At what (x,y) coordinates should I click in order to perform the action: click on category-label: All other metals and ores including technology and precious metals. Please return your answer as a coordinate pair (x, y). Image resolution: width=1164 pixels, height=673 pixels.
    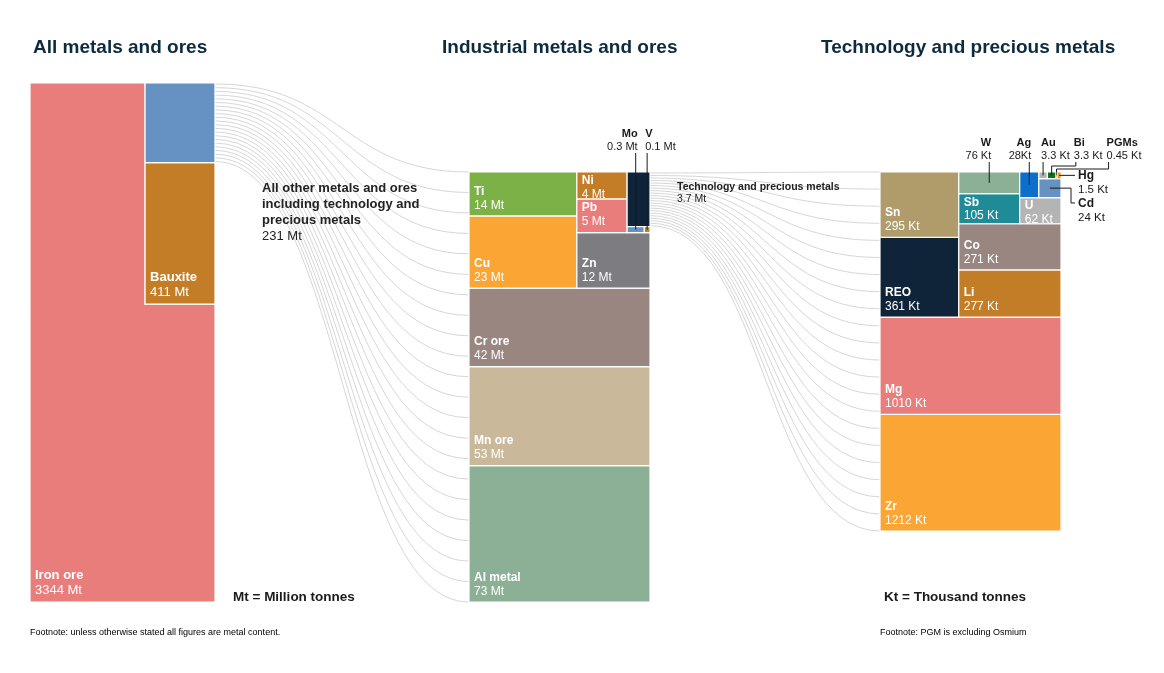
    Looking at the image, I should click on (341, 203).